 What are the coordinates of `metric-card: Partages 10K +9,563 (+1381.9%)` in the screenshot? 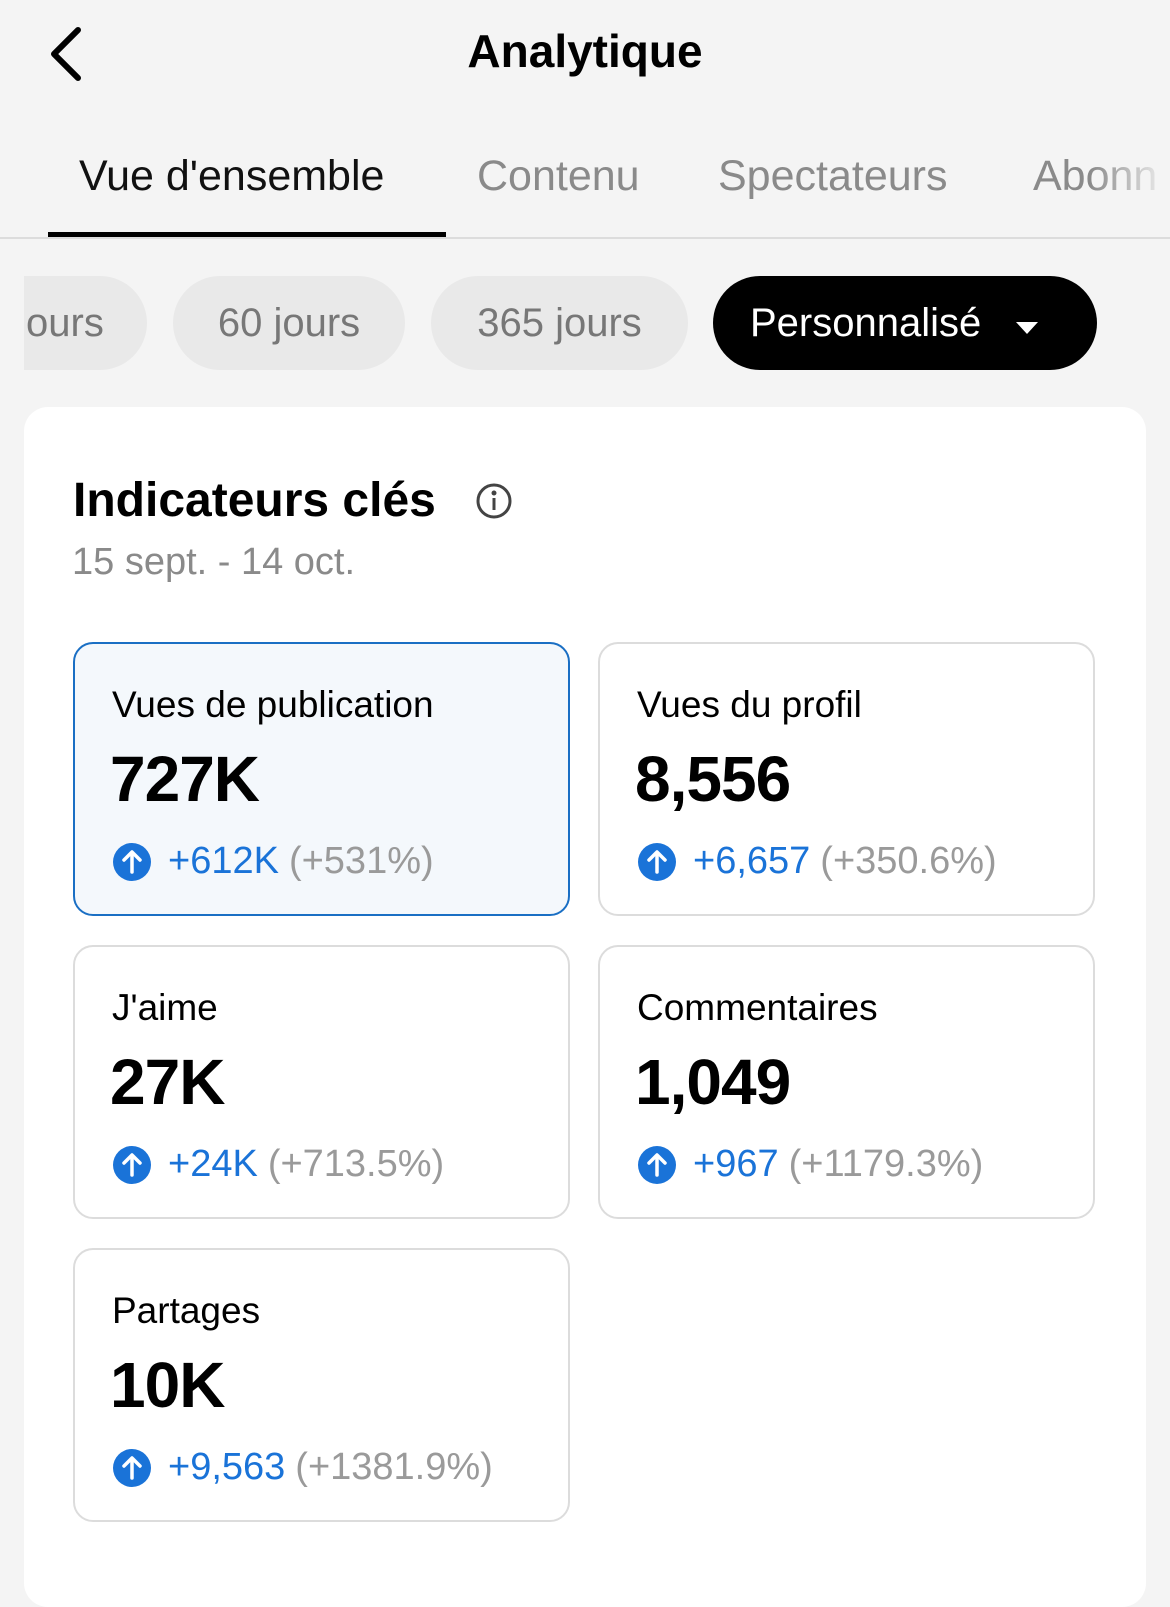 It's located at (321, 1385).